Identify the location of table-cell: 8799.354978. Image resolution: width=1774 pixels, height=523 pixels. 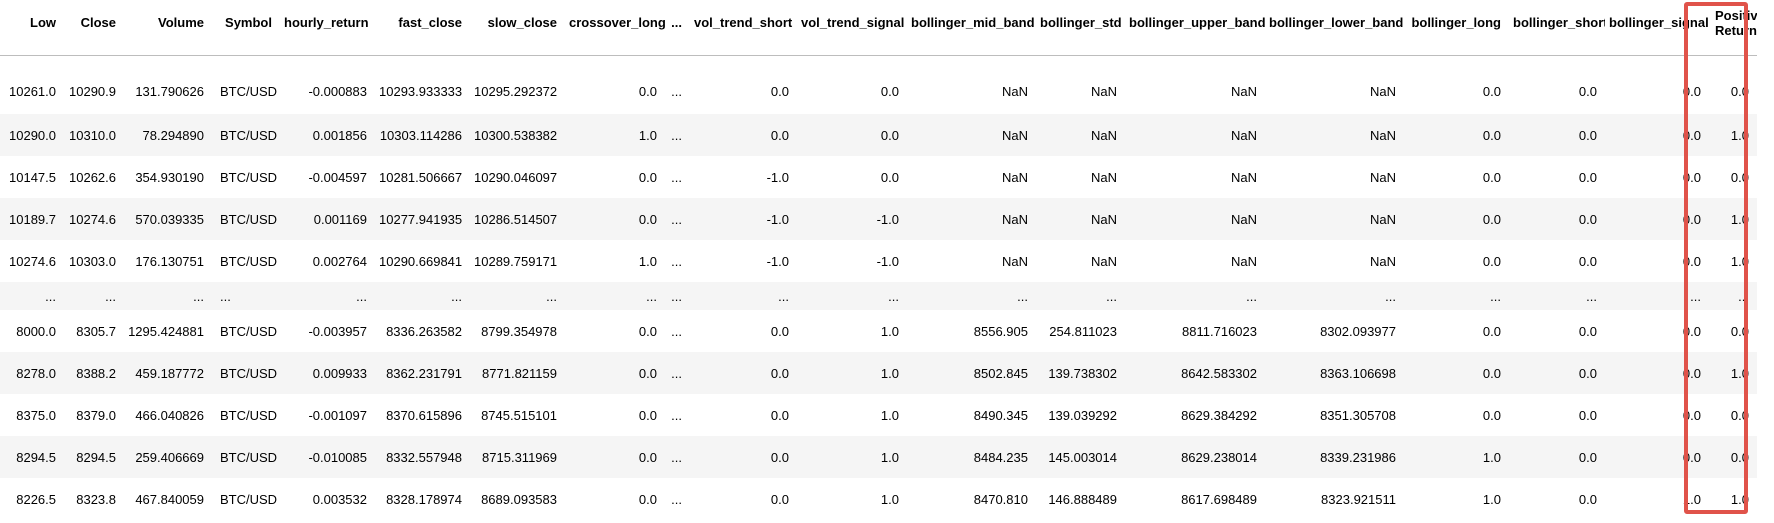
(517, 331).